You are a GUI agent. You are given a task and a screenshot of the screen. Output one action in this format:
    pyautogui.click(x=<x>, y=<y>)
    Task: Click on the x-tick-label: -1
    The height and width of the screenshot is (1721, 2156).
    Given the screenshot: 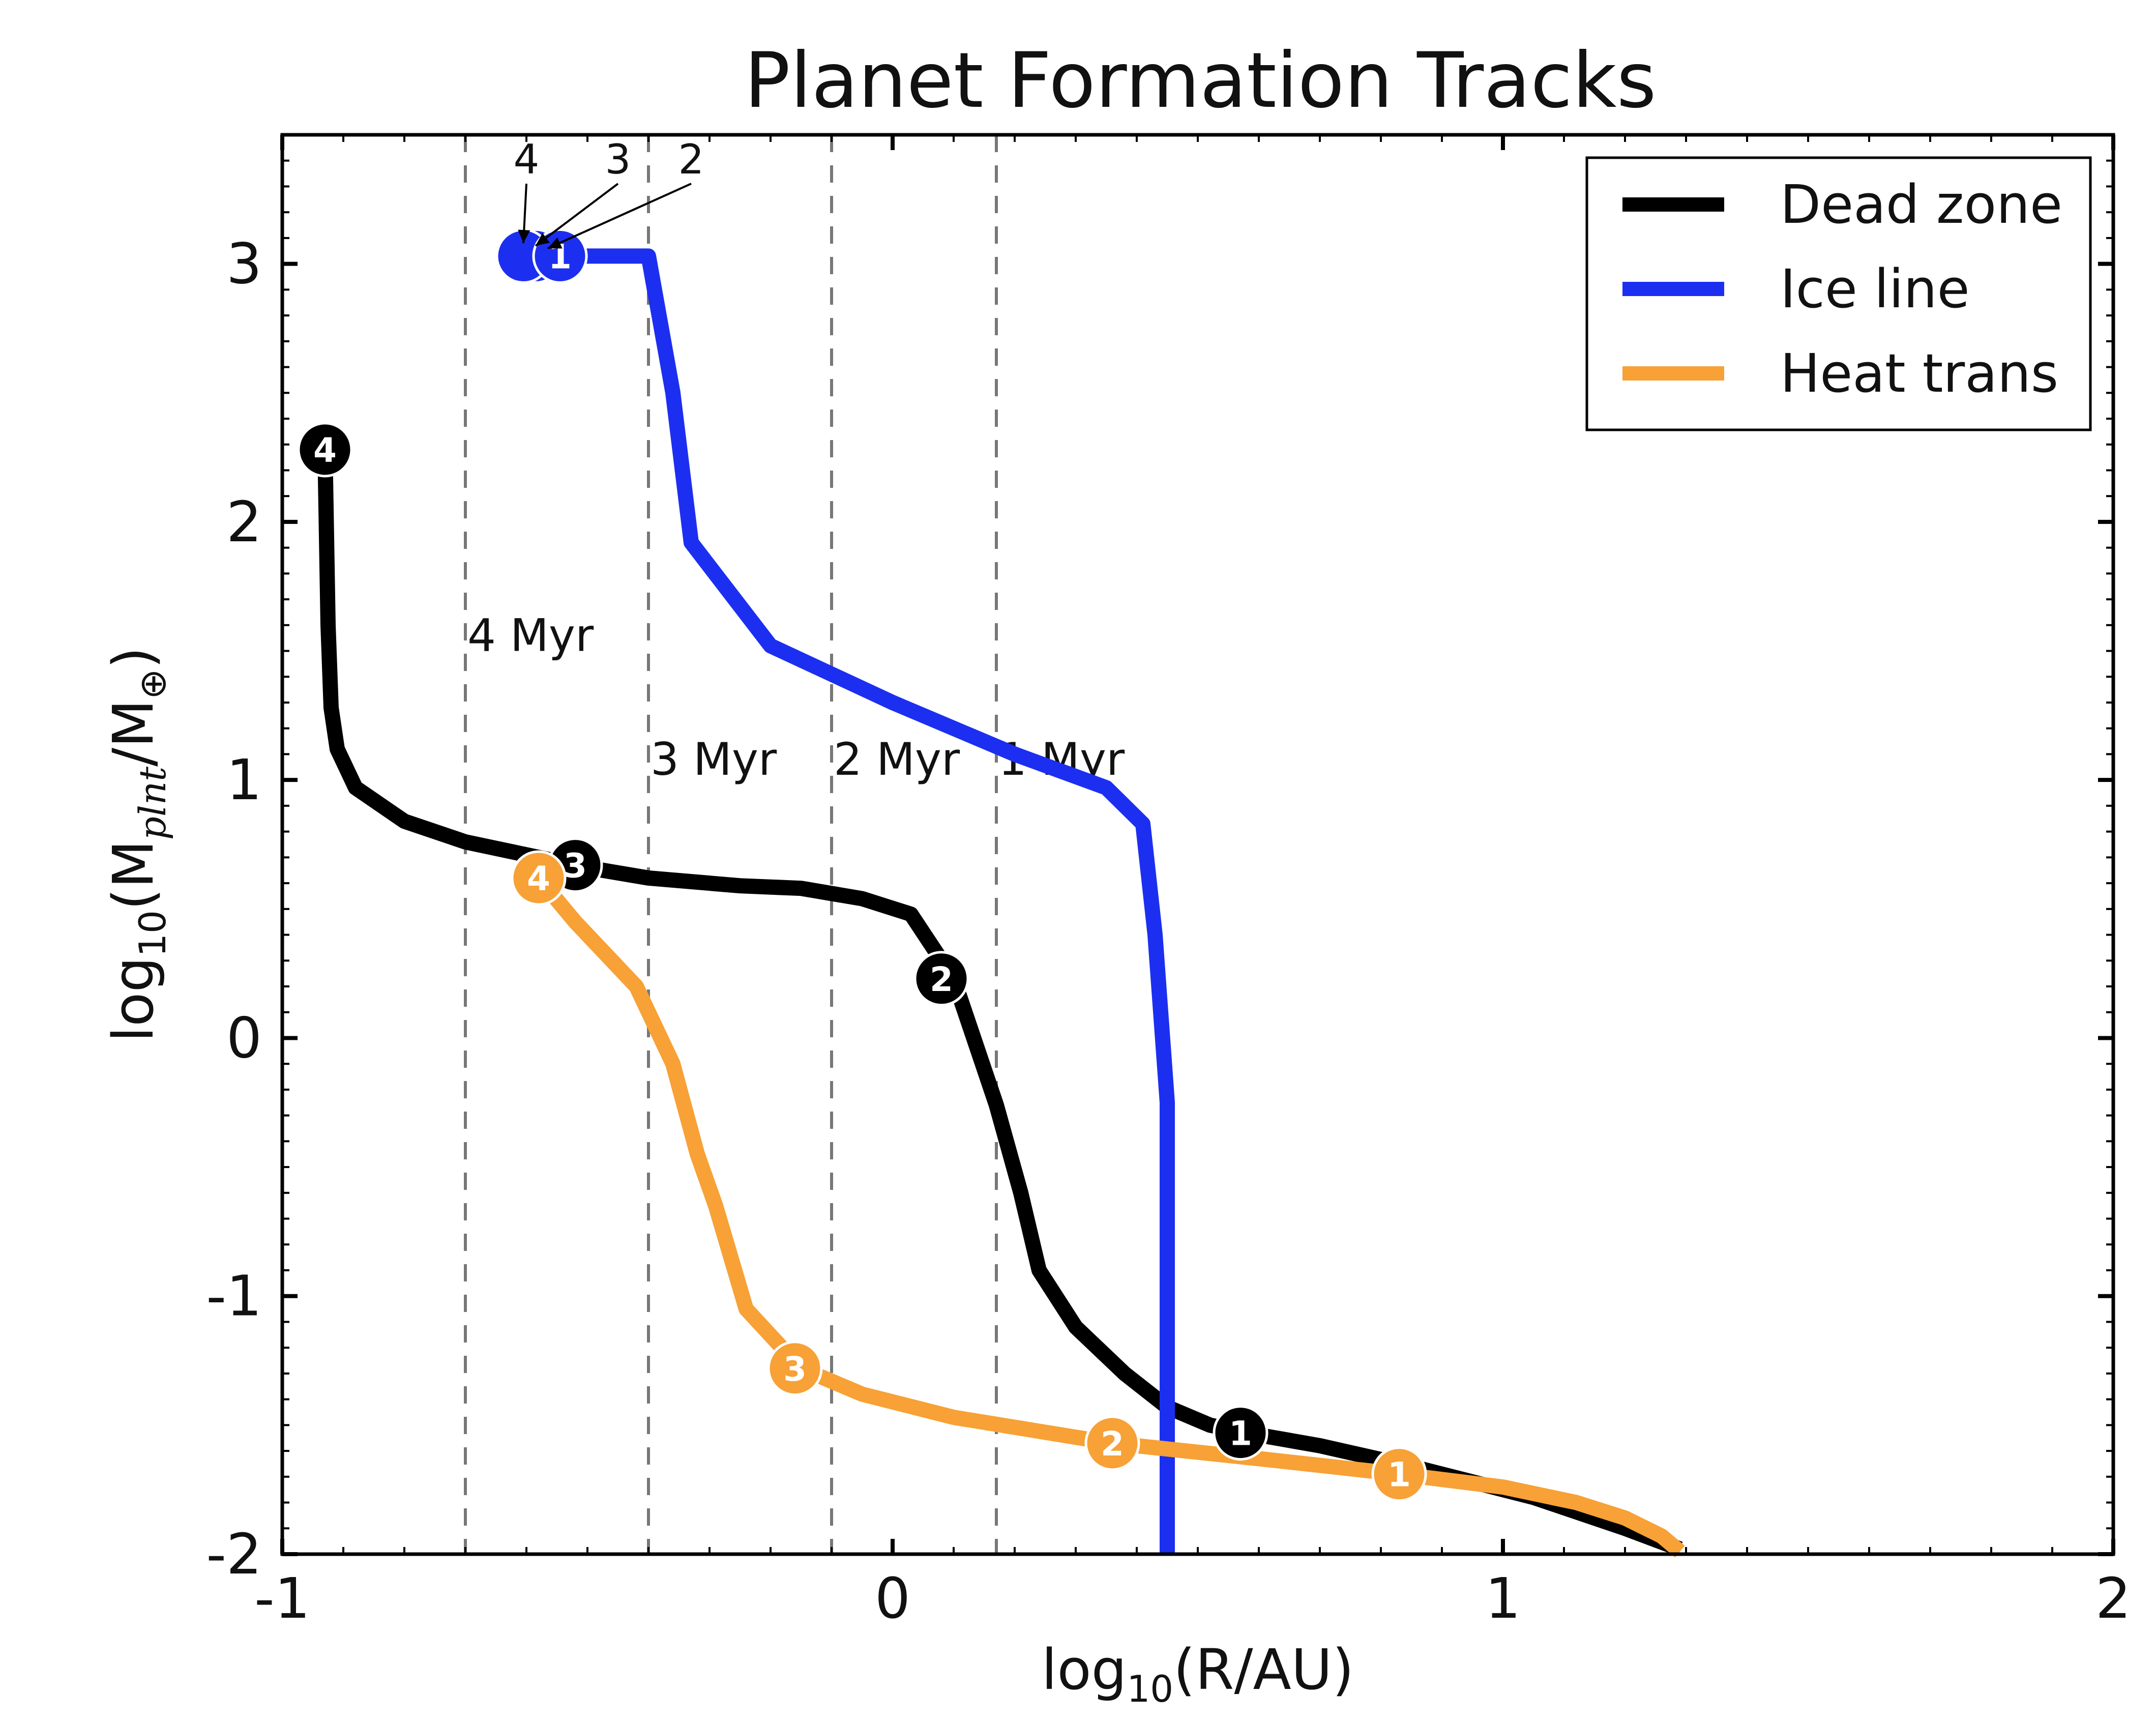 What is the action you would take?
    pyautogui.click(x=282, y=1598)
    